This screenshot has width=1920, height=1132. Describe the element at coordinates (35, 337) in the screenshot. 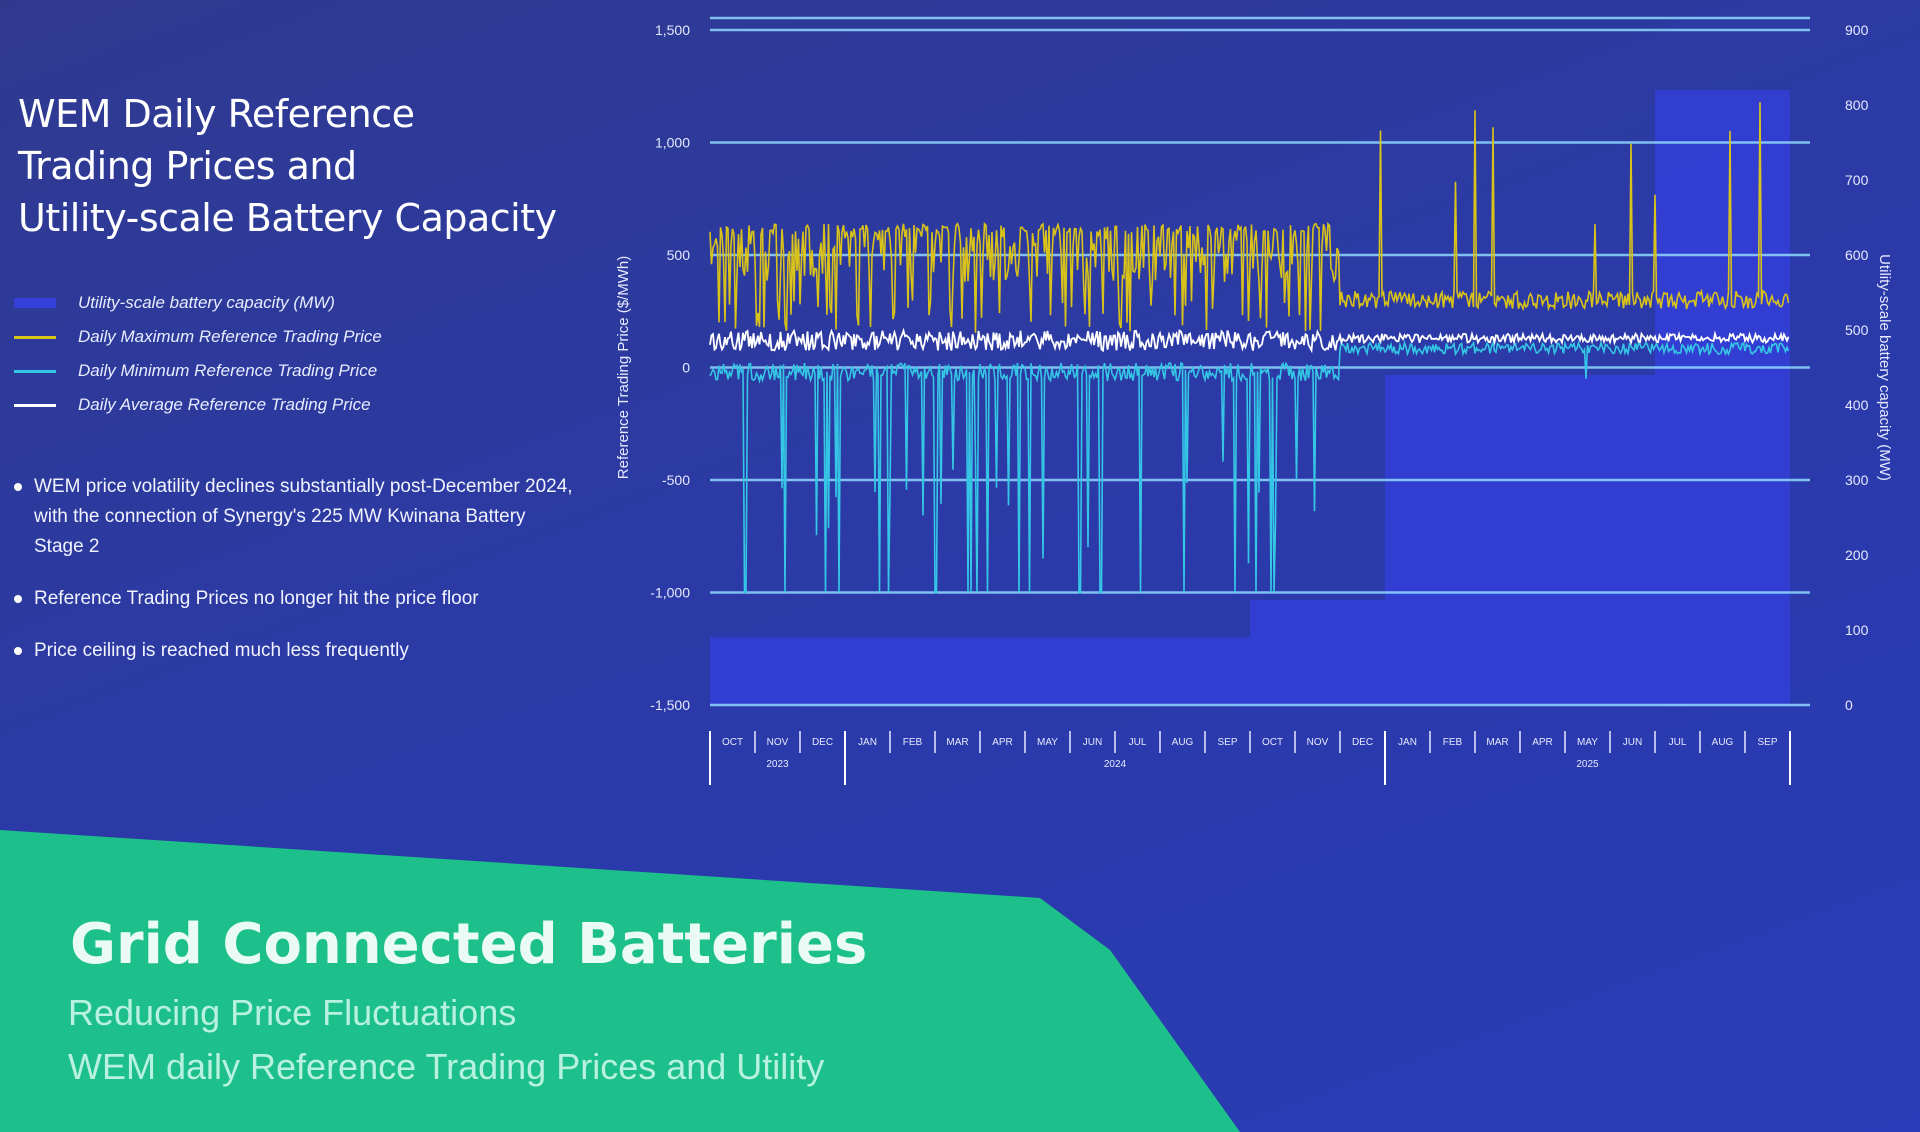

I see `max-line-swatch-icon` at that location.